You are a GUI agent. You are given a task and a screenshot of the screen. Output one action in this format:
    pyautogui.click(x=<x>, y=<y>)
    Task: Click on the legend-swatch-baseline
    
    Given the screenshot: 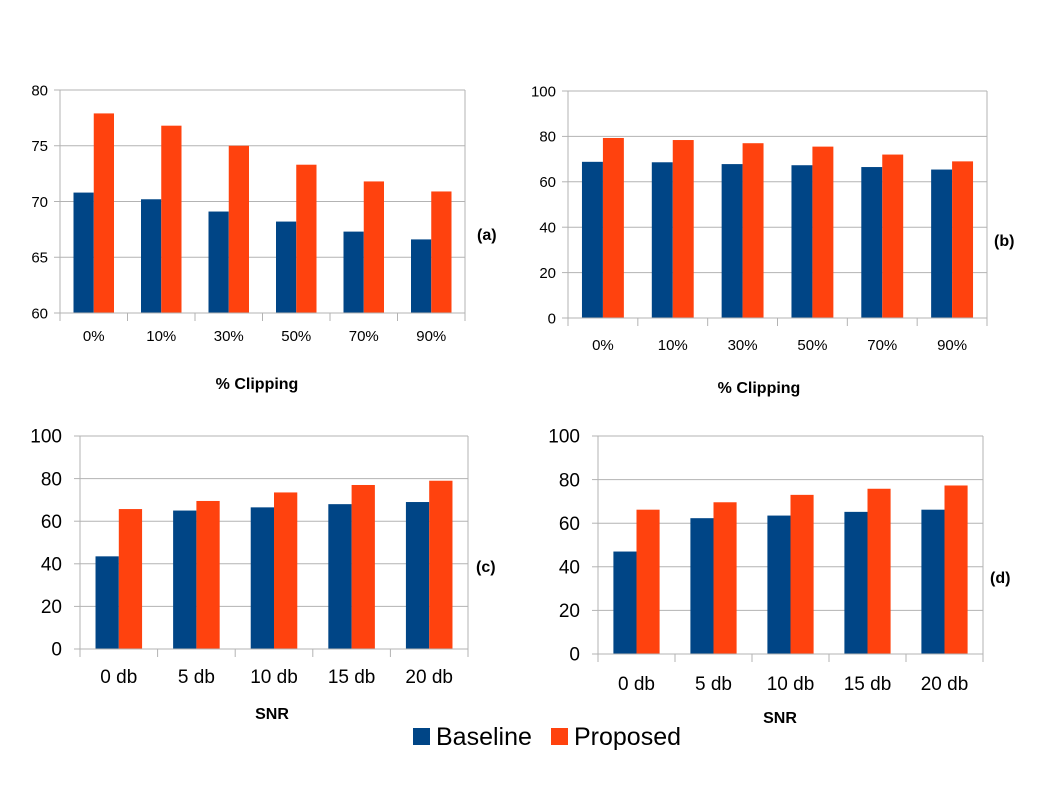 What is the action you would take?
    pyautogui.click(x=421, y=736)
    